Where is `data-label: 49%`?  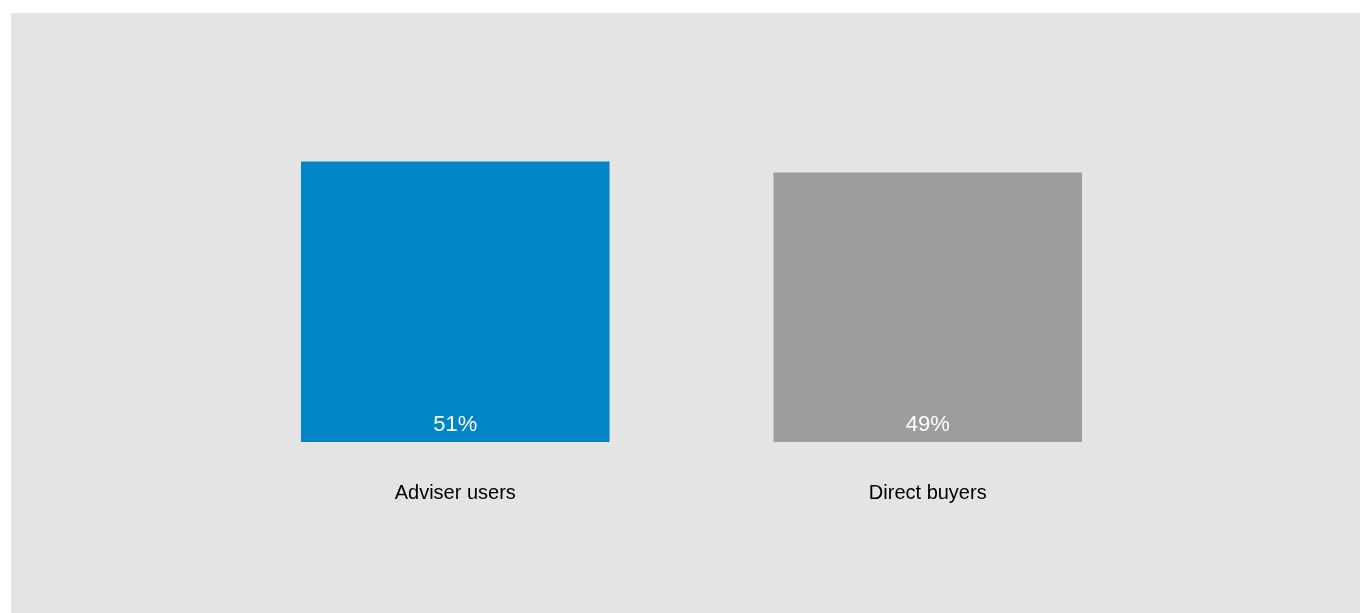 data-label: 49% is located at coordinates (927, 423).